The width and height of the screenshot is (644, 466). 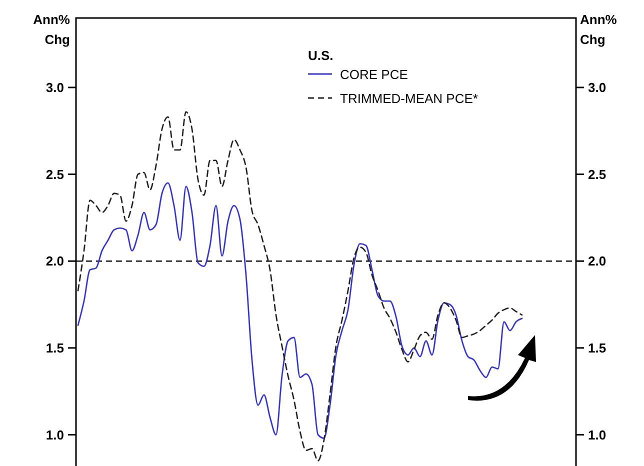 I want to click on legend-label: CORE PCE, so click(x=374, y=74).